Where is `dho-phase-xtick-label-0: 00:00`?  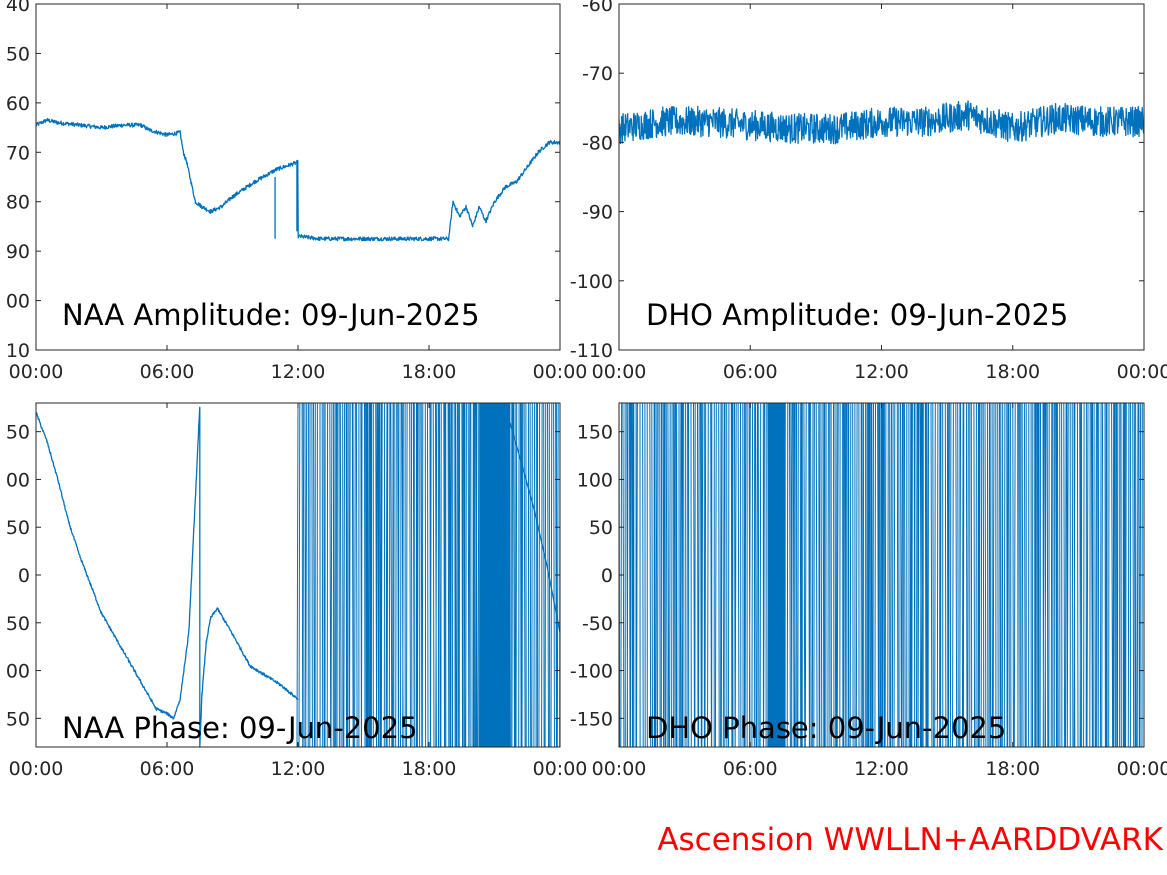 dho-phase-xtick-label-0: 00:00 is located at coordinates (619, 769).